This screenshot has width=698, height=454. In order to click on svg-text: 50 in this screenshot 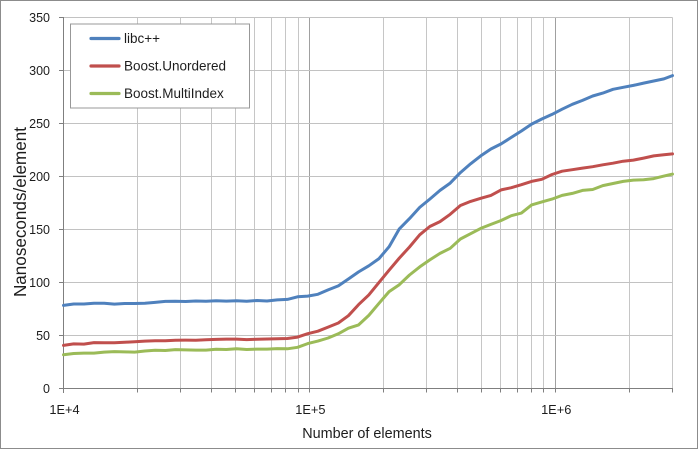, I will do `click(43, 336)`.